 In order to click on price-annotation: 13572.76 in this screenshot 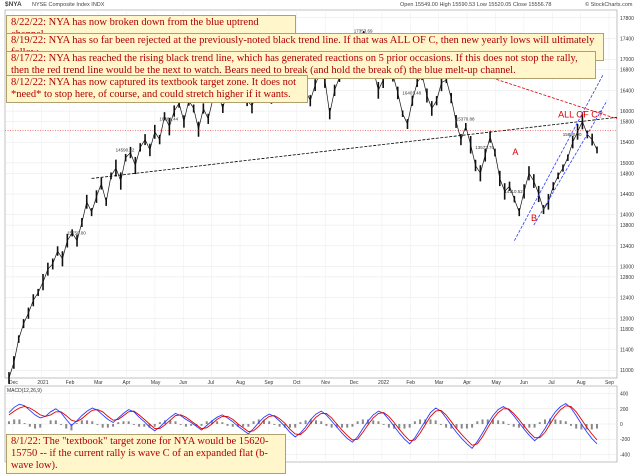, I will do `click(484, 147)`.